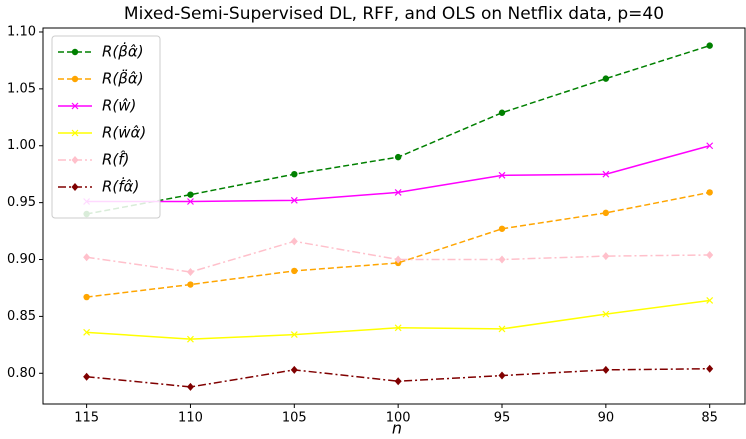  What do you see at coordinates (21, 259) in the screenshot?
I see `y-tick-label: 0.90` at bounding box center [21, 259].